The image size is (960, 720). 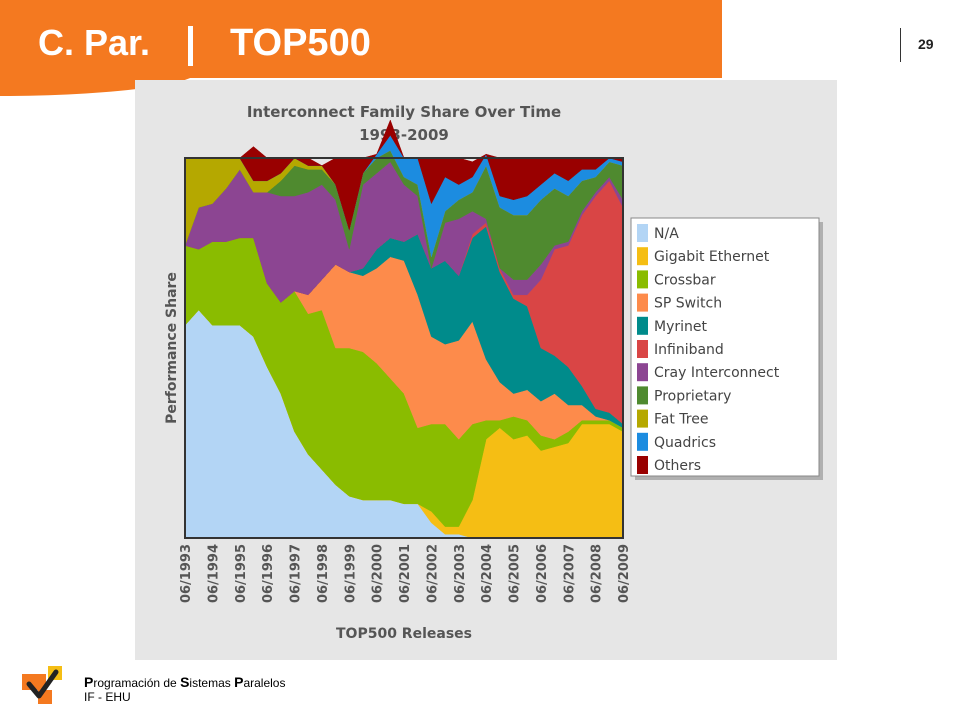 I want to click on x-tick-label: 06/2008, so click(x=597, y=573).